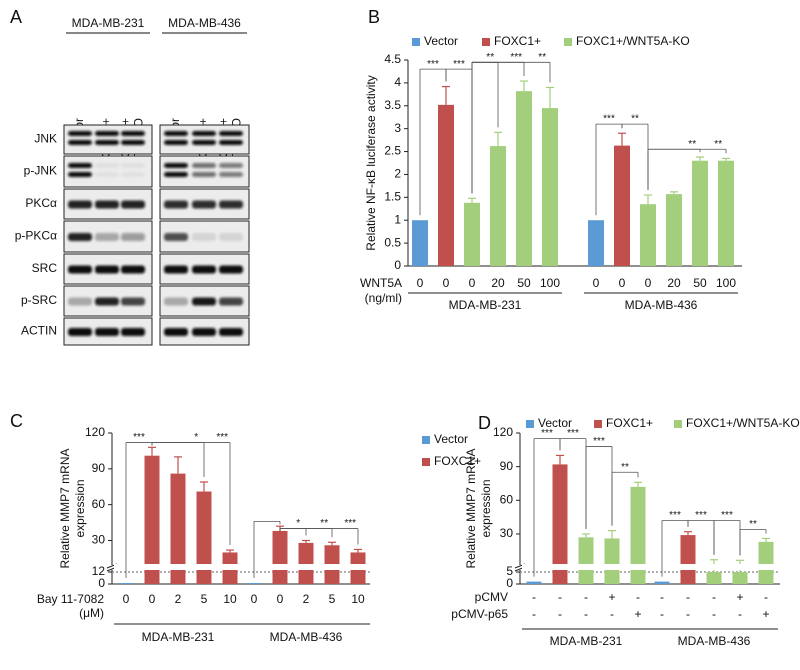 This screenshot has height=670, width=800. I want to click on row-label: p-JNK, so click(40, 171).